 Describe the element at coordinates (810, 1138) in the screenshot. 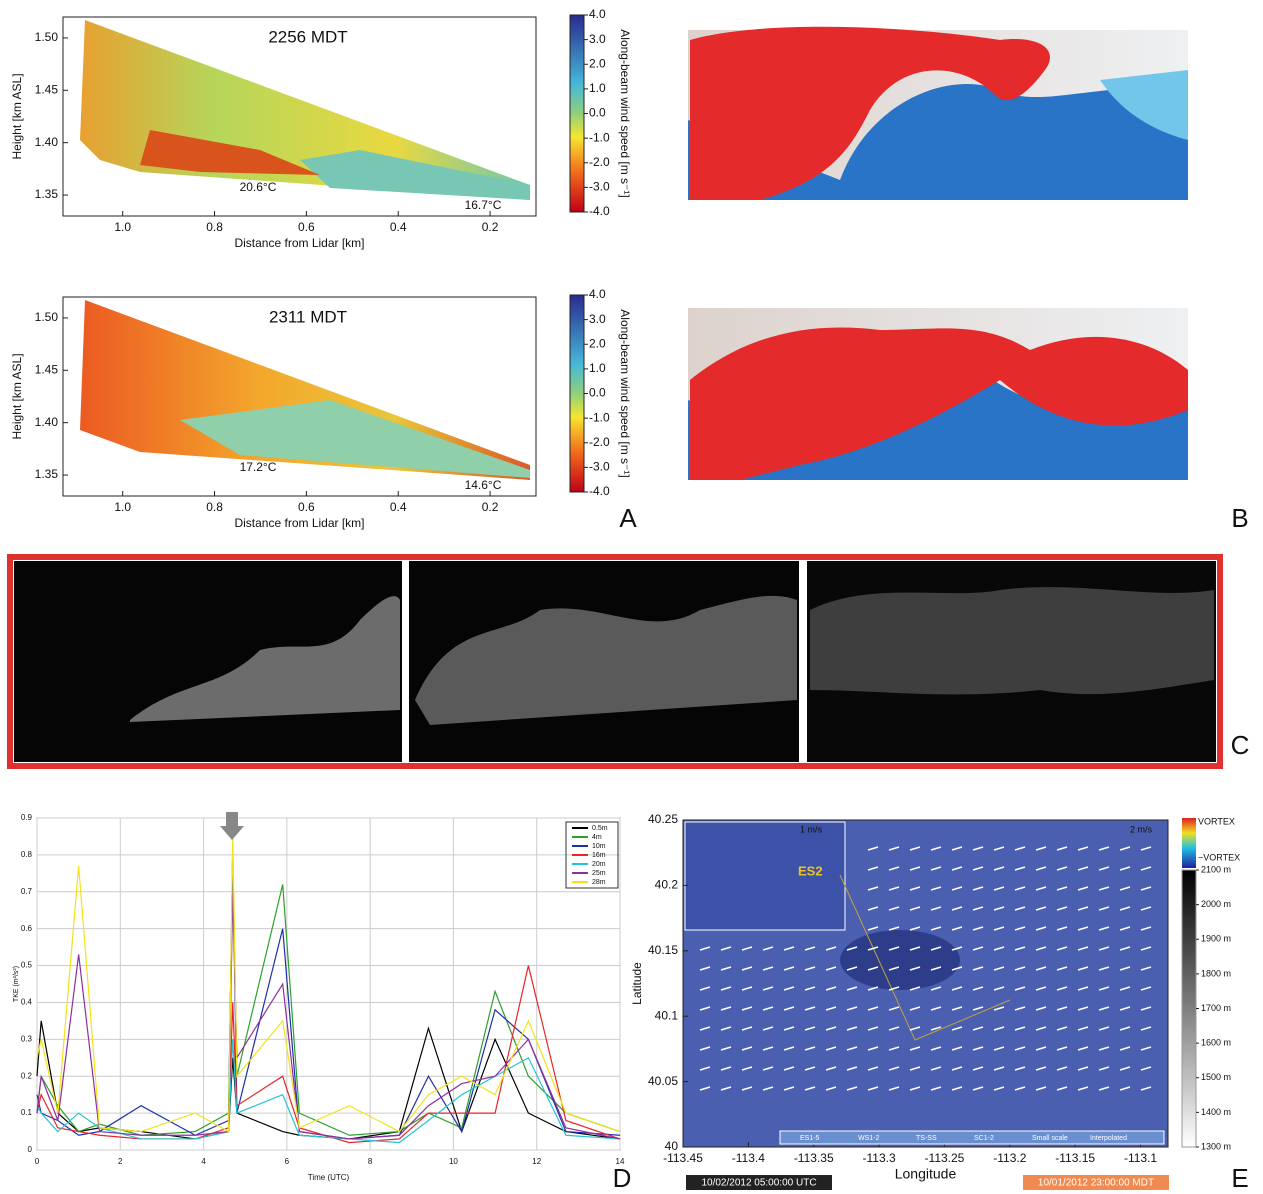

I see `legend-label: ES1-5` at that location.